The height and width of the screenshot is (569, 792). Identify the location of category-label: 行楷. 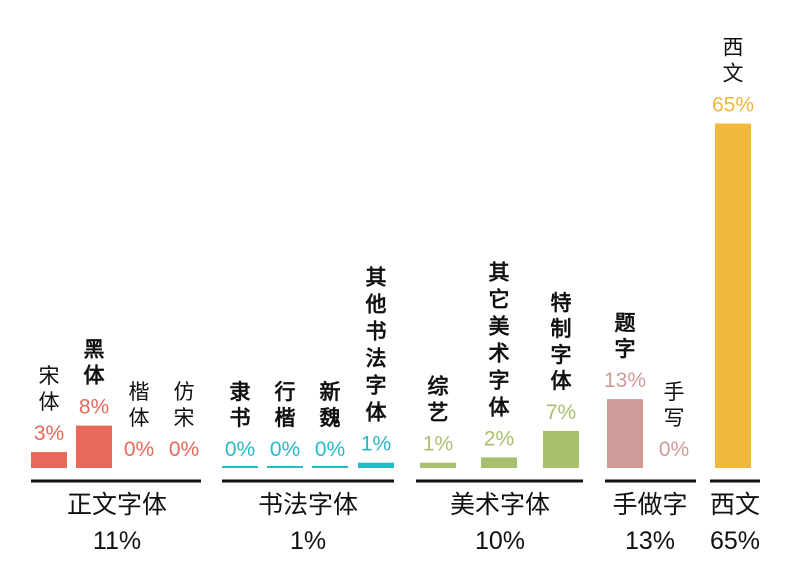
(285, 405).